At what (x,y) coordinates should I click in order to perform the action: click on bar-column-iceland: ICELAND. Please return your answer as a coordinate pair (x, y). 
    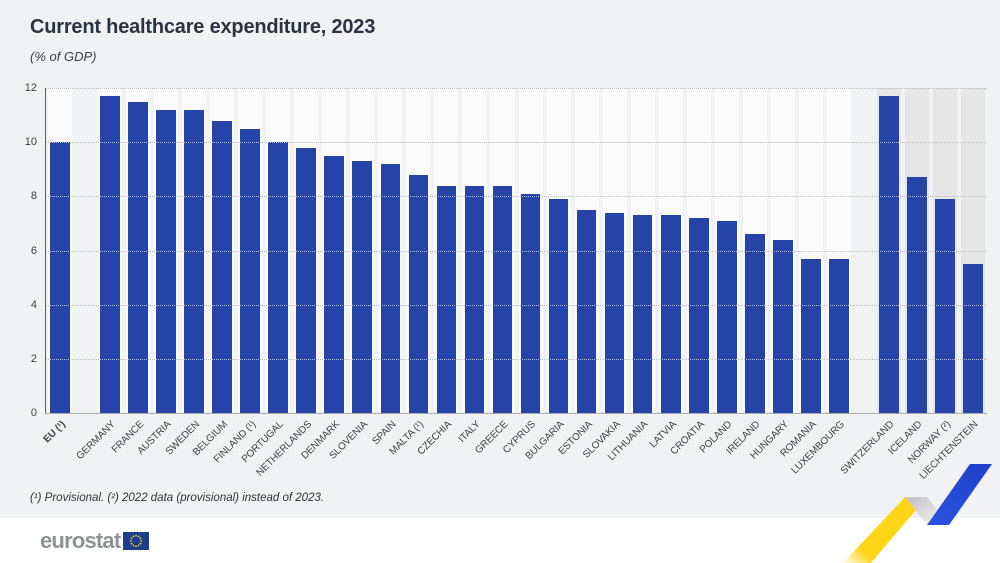
    Looking at the image, I should click on (908, 272).